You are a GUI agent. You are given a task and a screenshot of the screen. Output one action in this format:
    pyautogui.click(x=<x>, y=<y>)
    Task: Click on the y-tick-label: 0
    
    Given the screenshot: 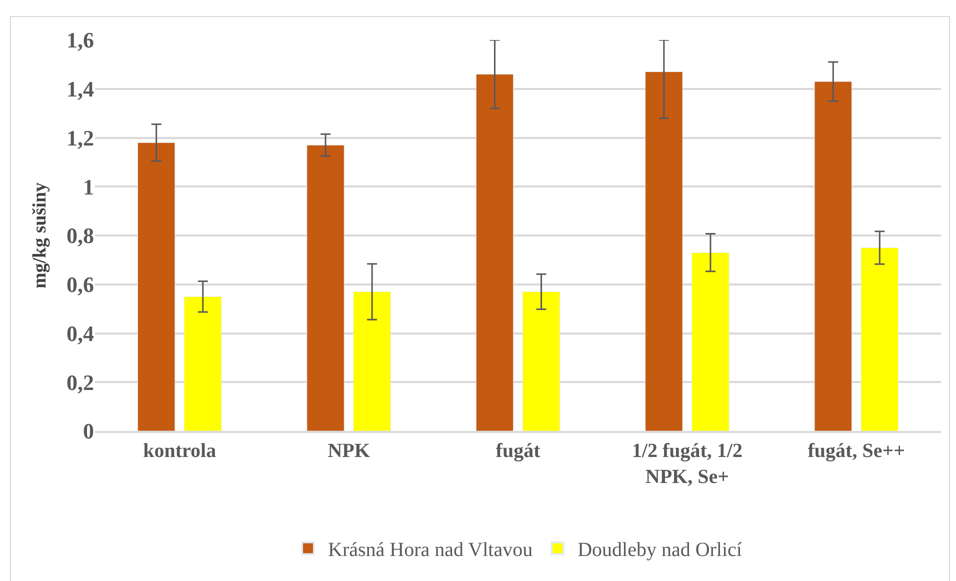 What is the action you would take?
    pyautogui.click(x=88, y=431)
    